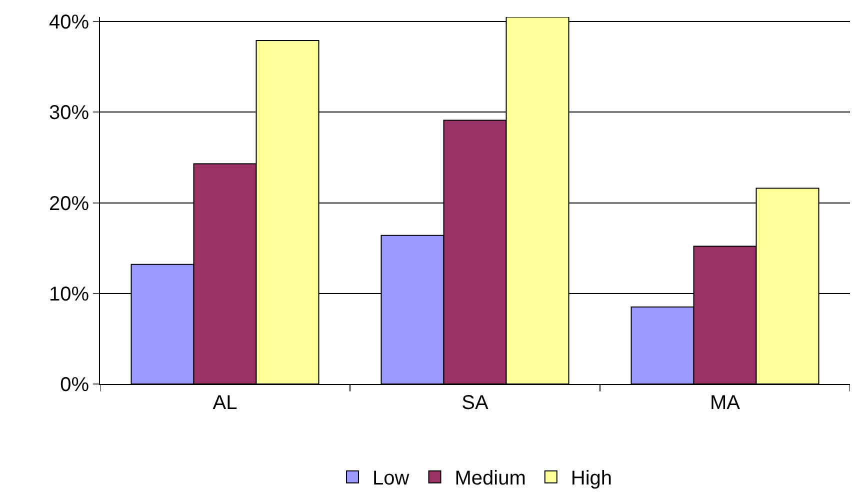 The height and width of the screenshot is (501, 854). What do you see at coordinates (490, 479) in the screenshot?
I see `legend-label: Medium` at bounding box center [490, 479].